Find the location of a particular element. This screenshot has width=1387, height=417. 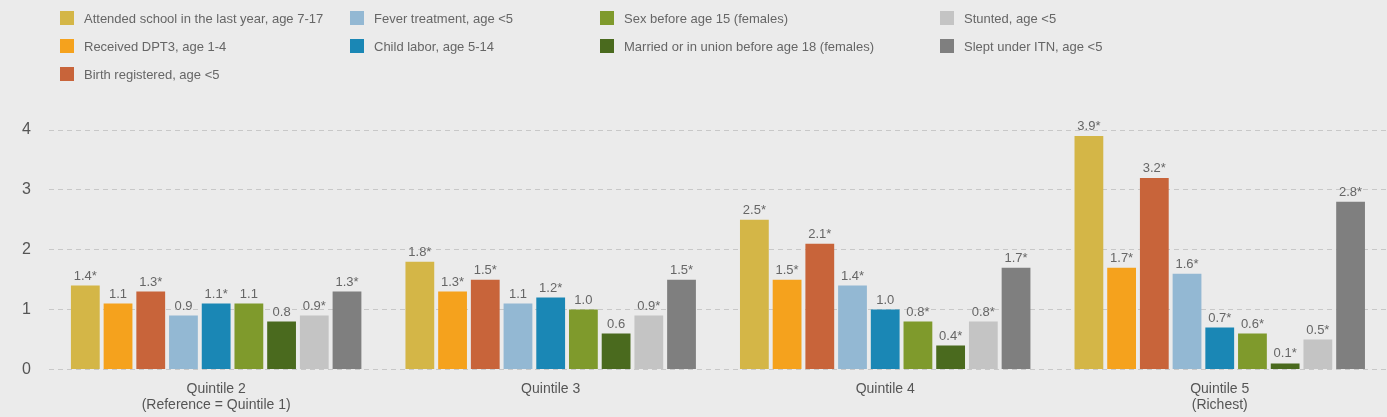

data-label: 1.1* is located at coordinates (216, 293).